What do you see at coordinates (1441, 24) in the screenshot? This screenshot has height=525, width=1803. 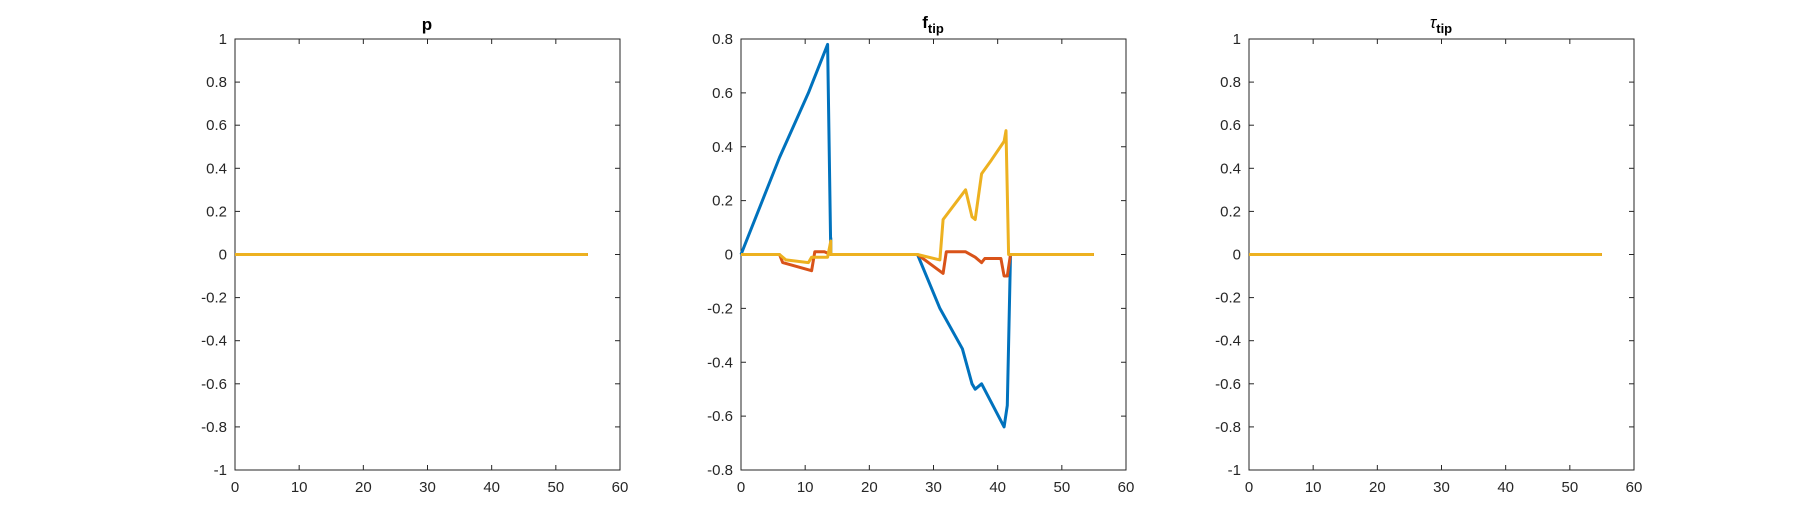 I see `subplot-title-tau-tip: τtip` at bounding box center [1441, 24].